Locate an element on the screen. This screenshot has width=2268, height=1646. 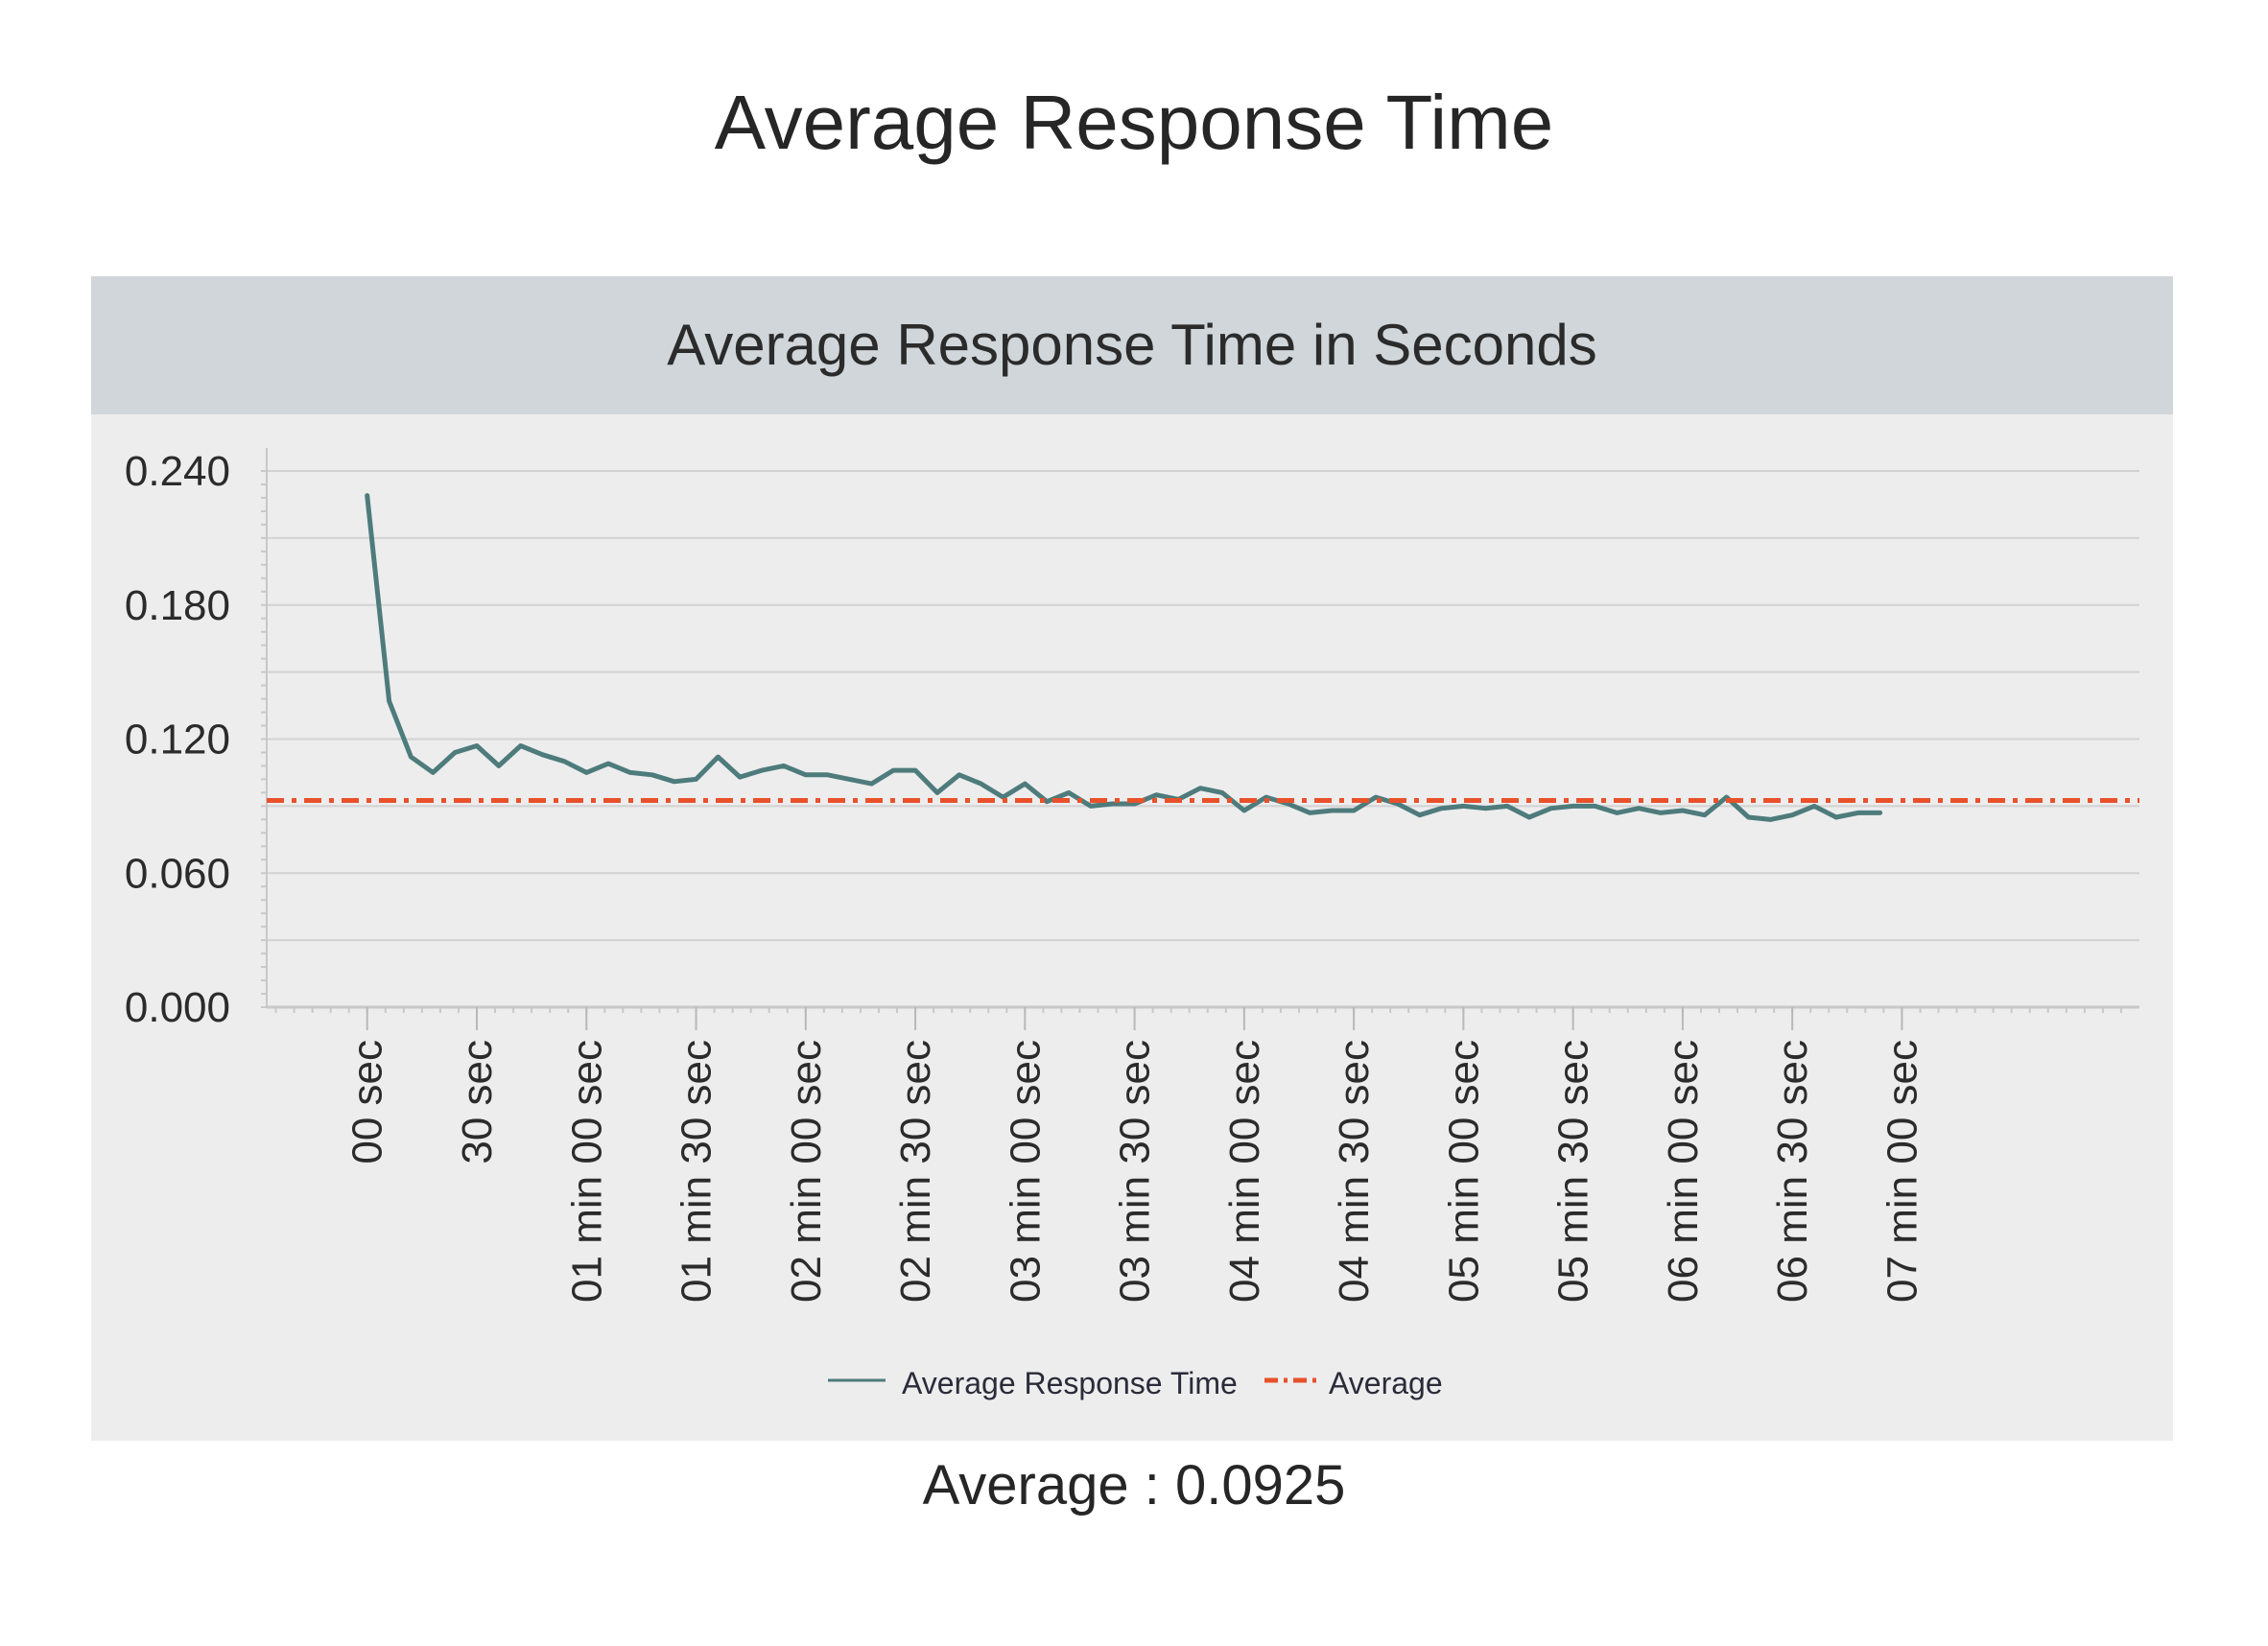
average-summary-value: 0.0925 is located at coordinates (1260, 1485).